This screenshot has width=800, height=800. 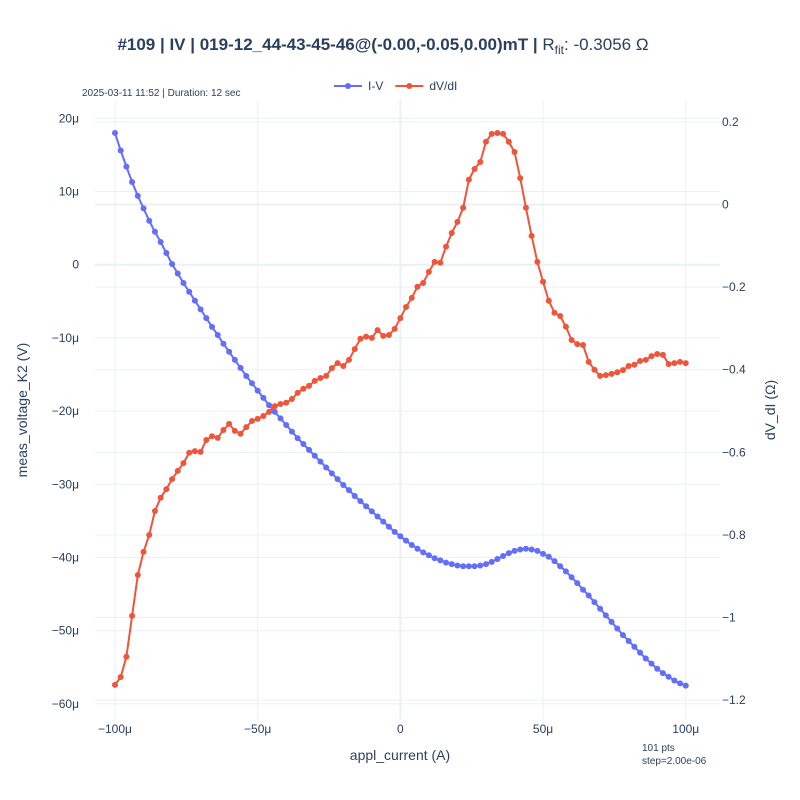 I want to click on y-tick-label: 10μ, so click(x=69, y=191).